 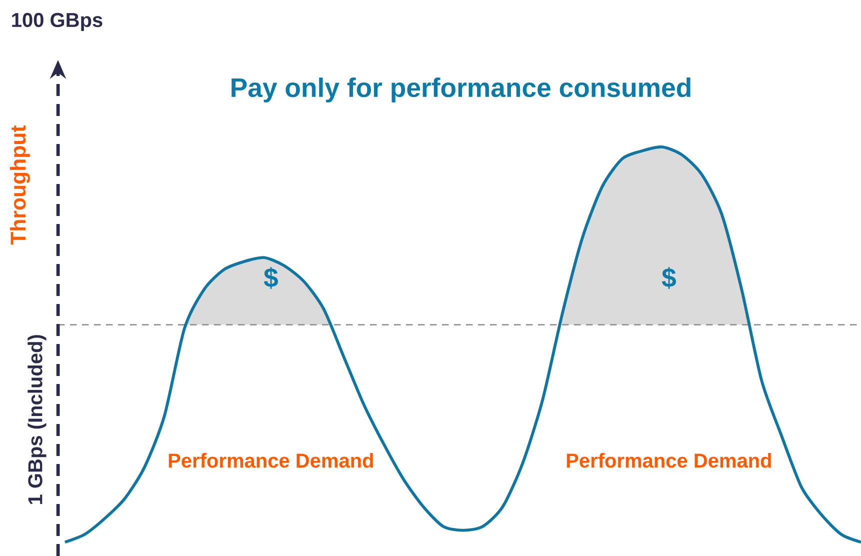 I want to click on chart-title: Pay only for performance consumed, so click(x=461, y=90).